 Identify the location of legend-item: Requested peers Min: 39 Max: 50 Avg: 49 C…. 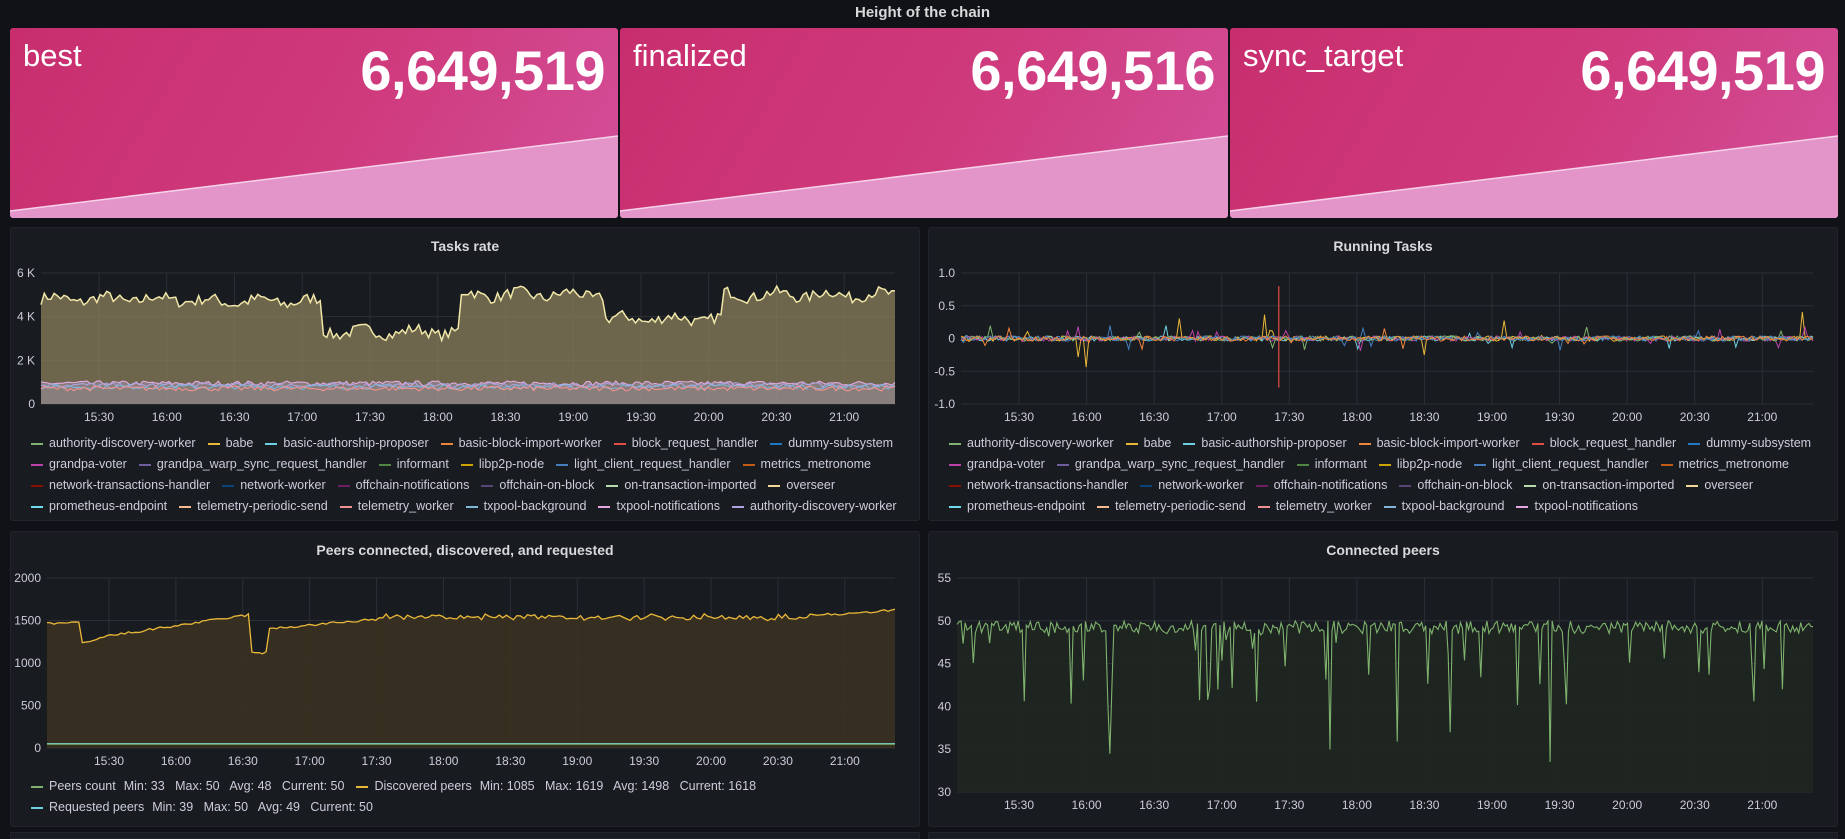
(202, 807).